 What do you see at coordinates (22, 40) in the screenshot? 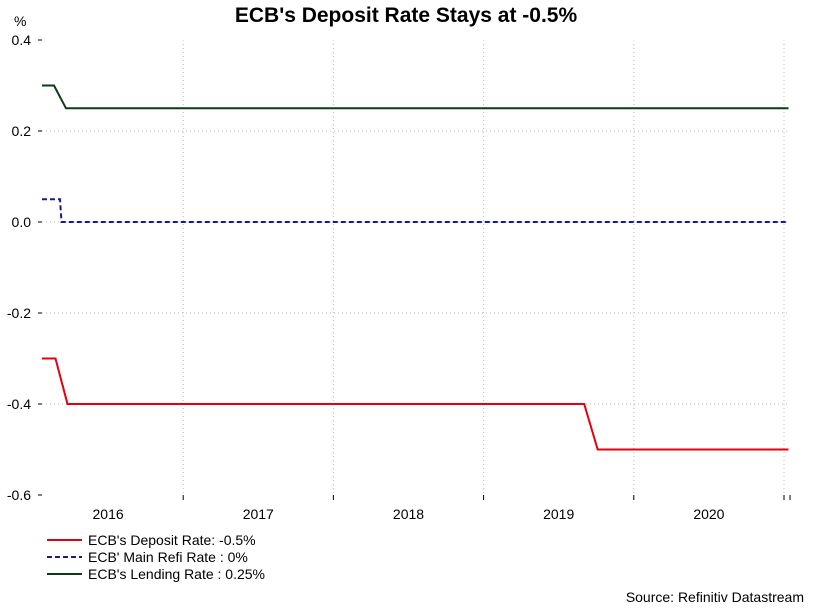
I see `y-tick-label: 0.4` at bounding box center [22, 40].